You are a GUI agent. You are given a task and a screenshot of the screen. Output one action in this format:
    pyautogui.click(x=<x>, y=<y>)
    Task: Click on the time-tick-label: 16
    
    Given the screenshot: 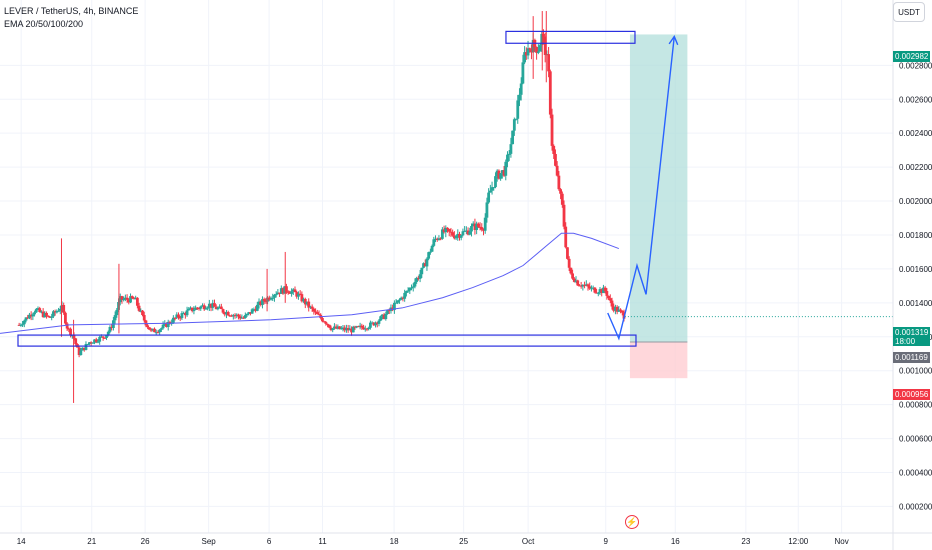 What is the action you would take?
    pyautogui.click(x=675, y=541)
    